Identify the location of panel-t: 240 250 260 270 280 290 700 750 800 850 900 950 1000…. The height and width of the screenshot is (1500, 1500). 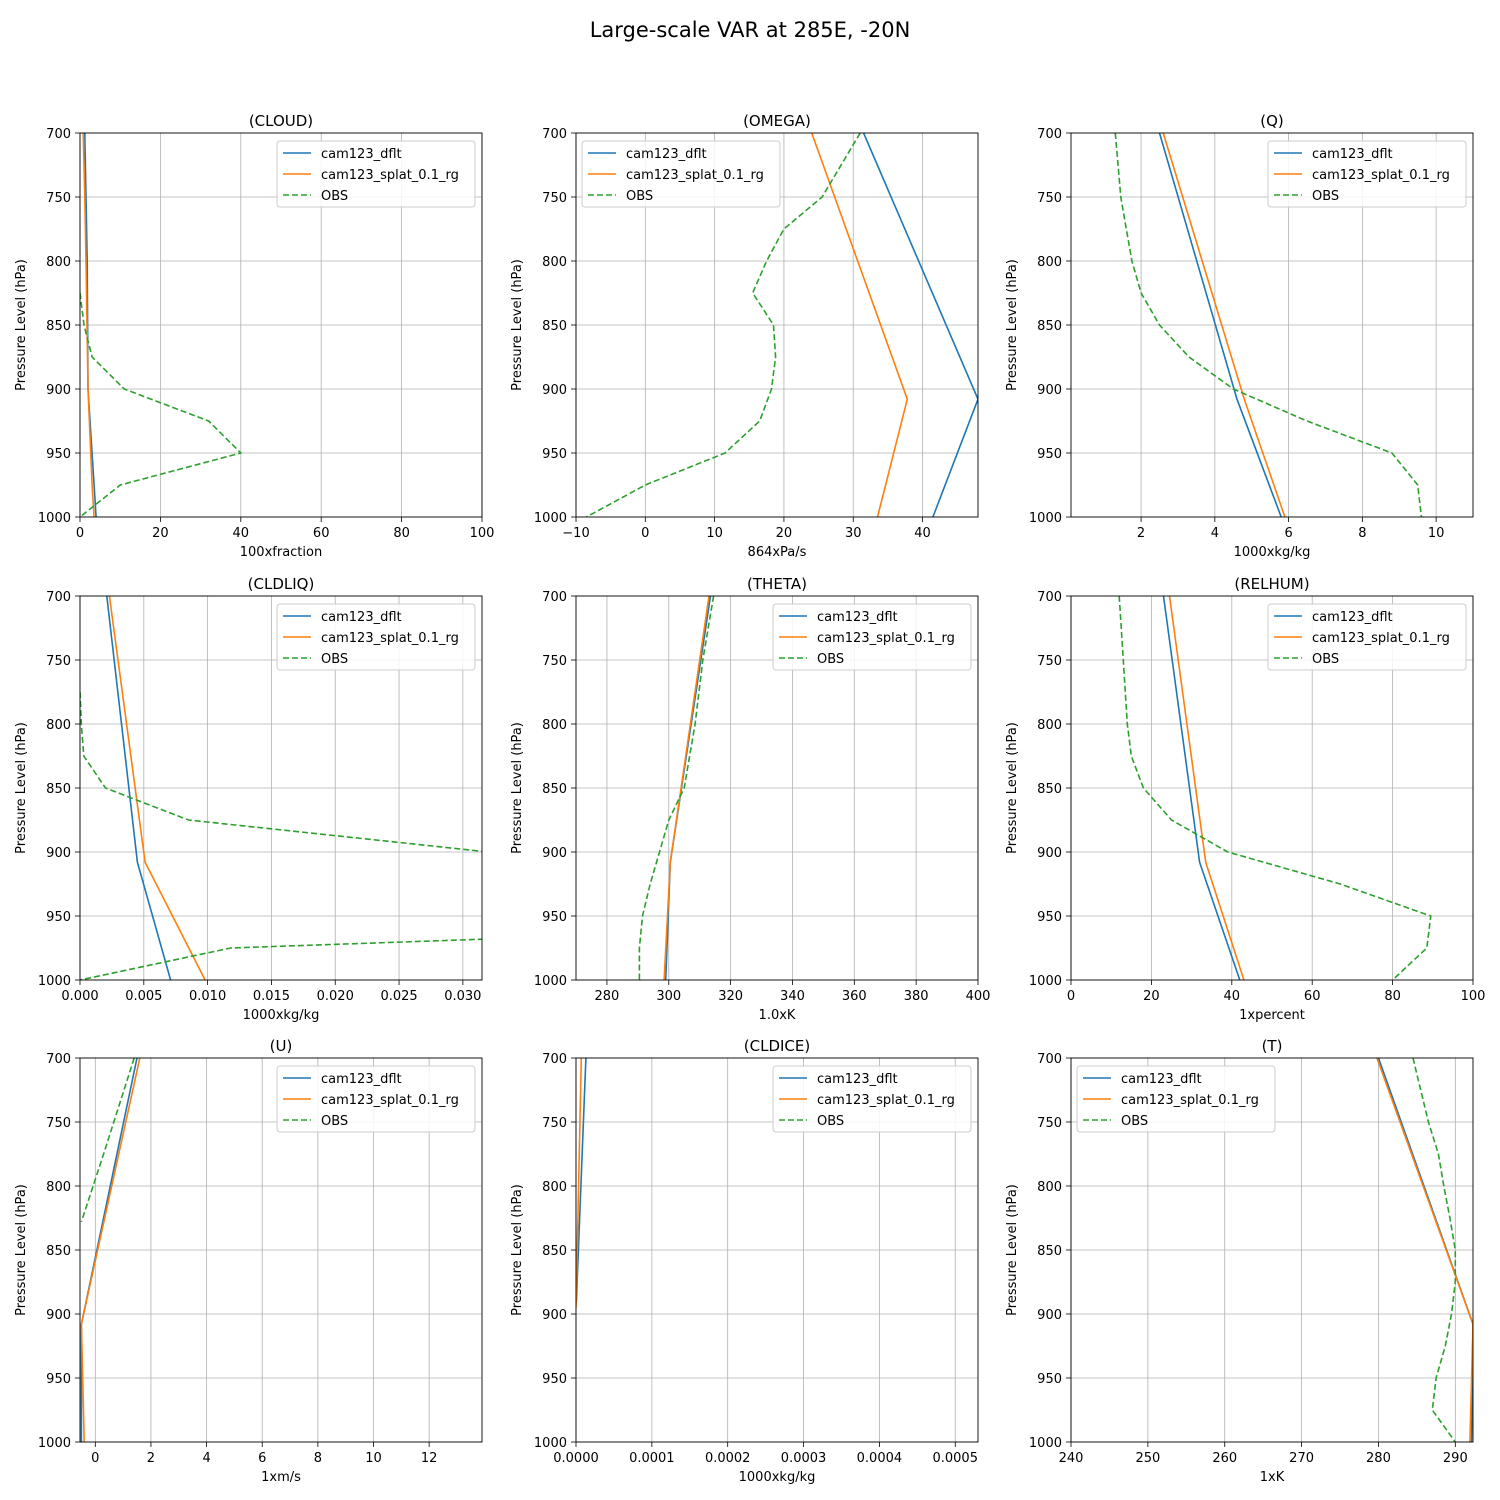
(1239, 1261).